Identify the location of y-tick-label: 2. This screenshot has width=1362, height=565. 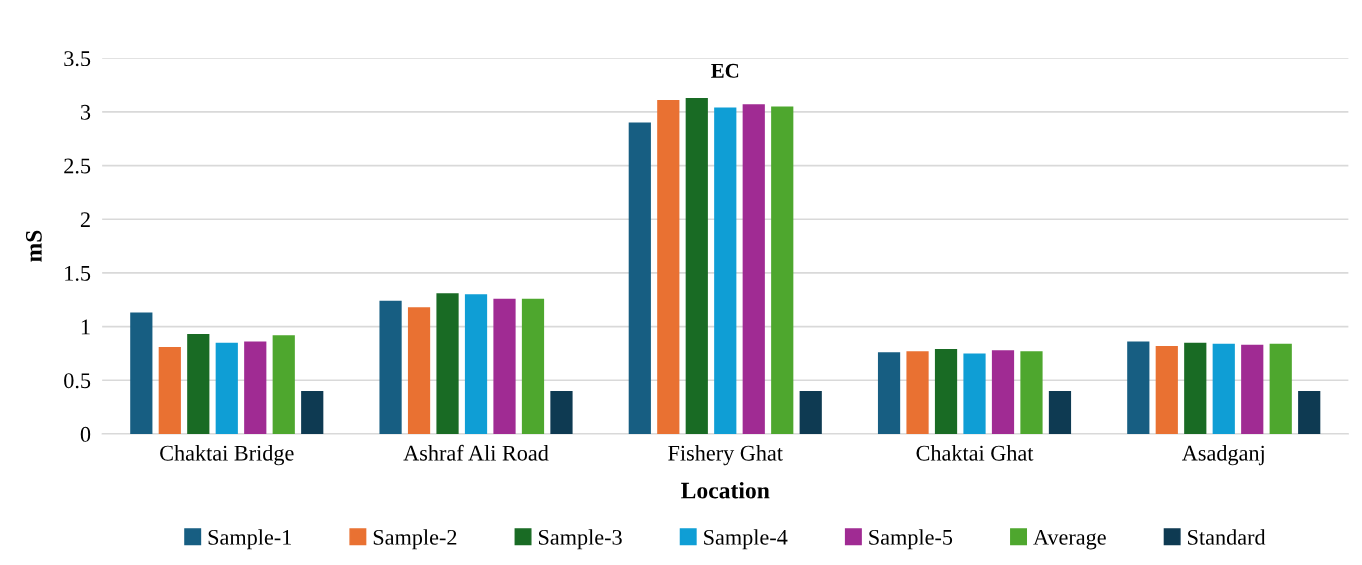
(85, 219).